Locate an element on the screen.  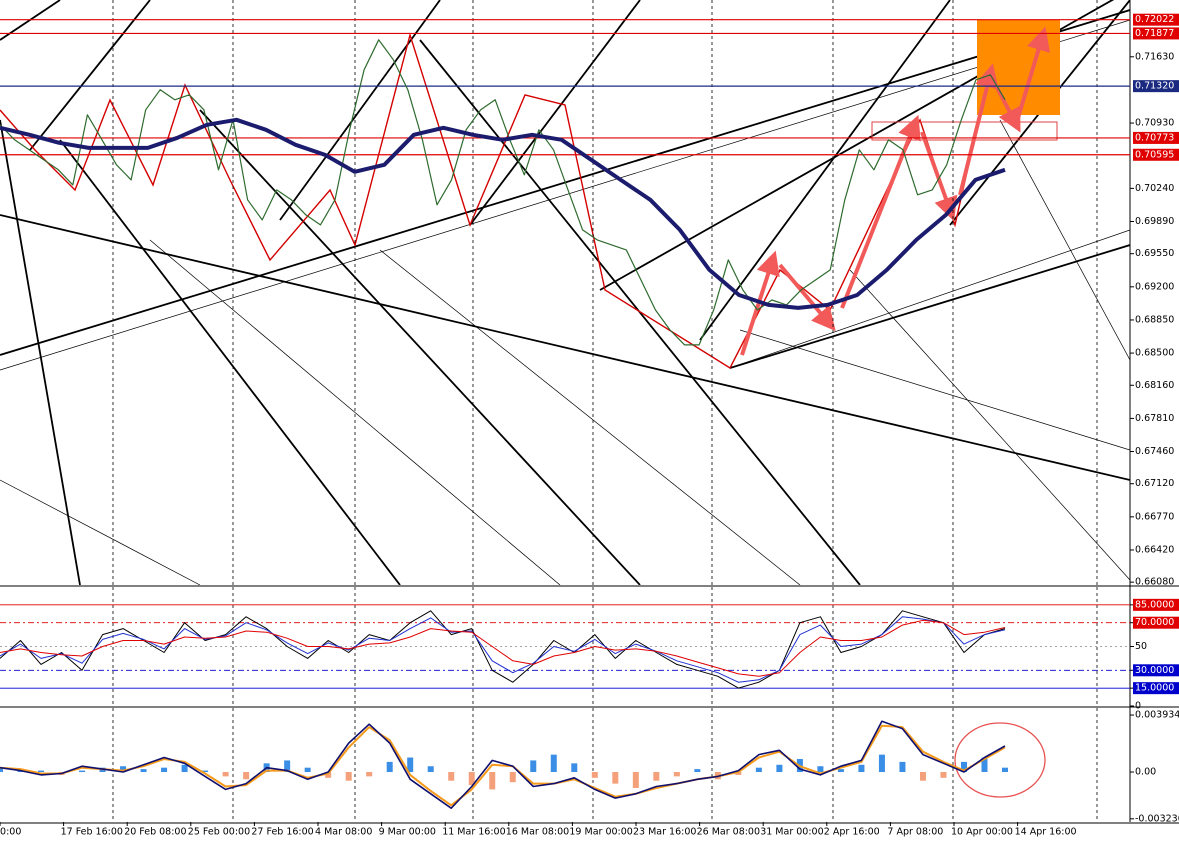
x-tick-label: 31 Mar 00:00 is located at coordinates (791, 832).